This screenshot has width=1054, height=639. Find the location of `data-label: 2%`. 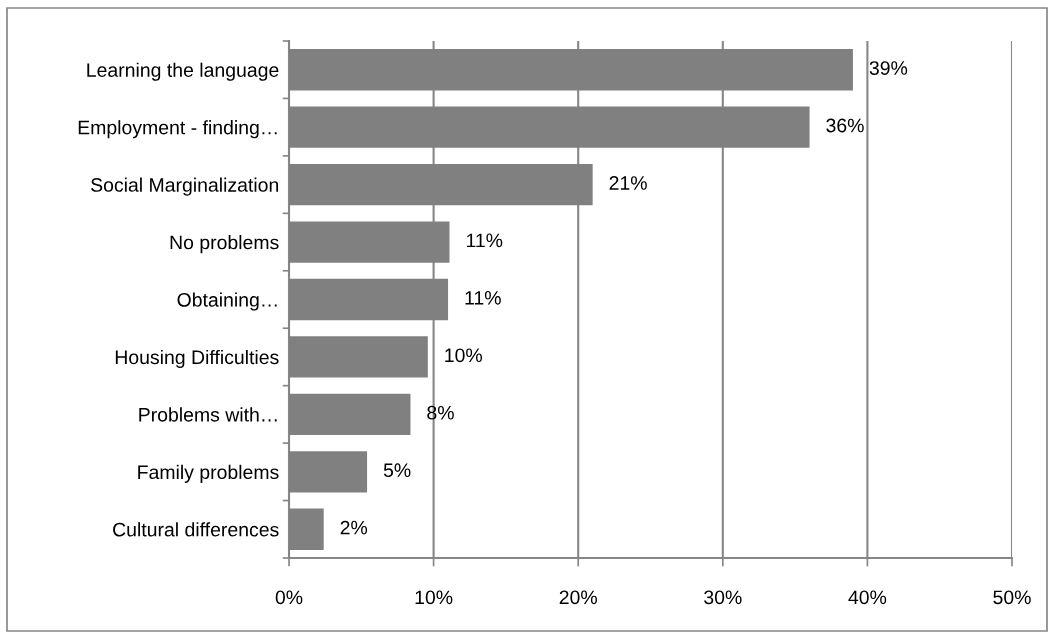

data-label: 2% is located at coordinates (354, 527).